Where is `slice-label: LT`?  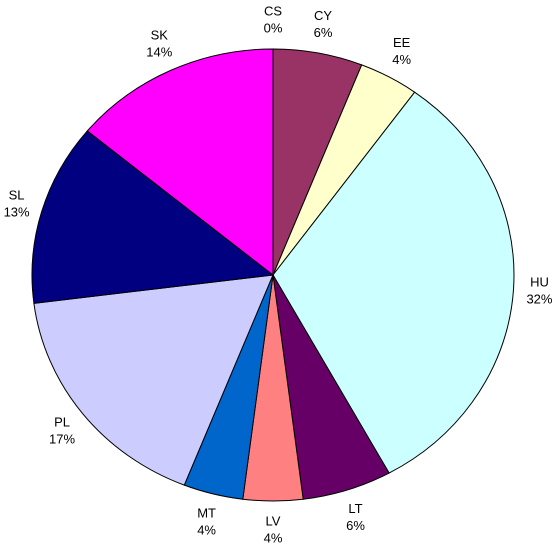
slice-label: LT is located at coordinates (355, 508).